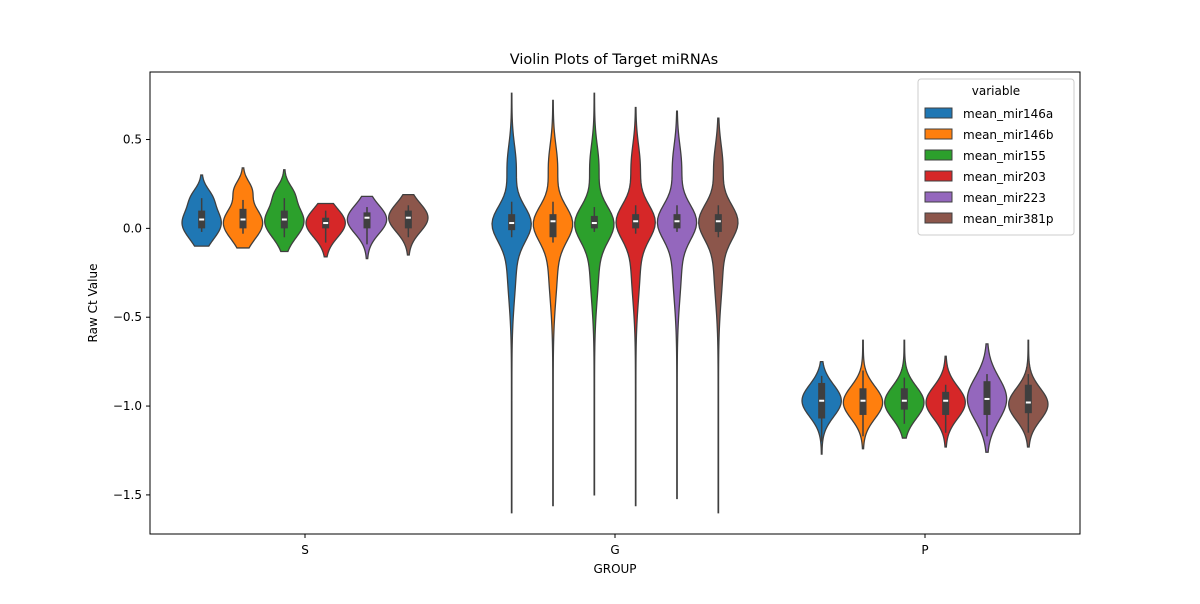 Image resolution: width=1200 pixels, height=604 pixels. What do you see at coordinates (127, 317) in the screenshot?
I see `y-tick-label: −0.5` at bounding box center [127, 317].